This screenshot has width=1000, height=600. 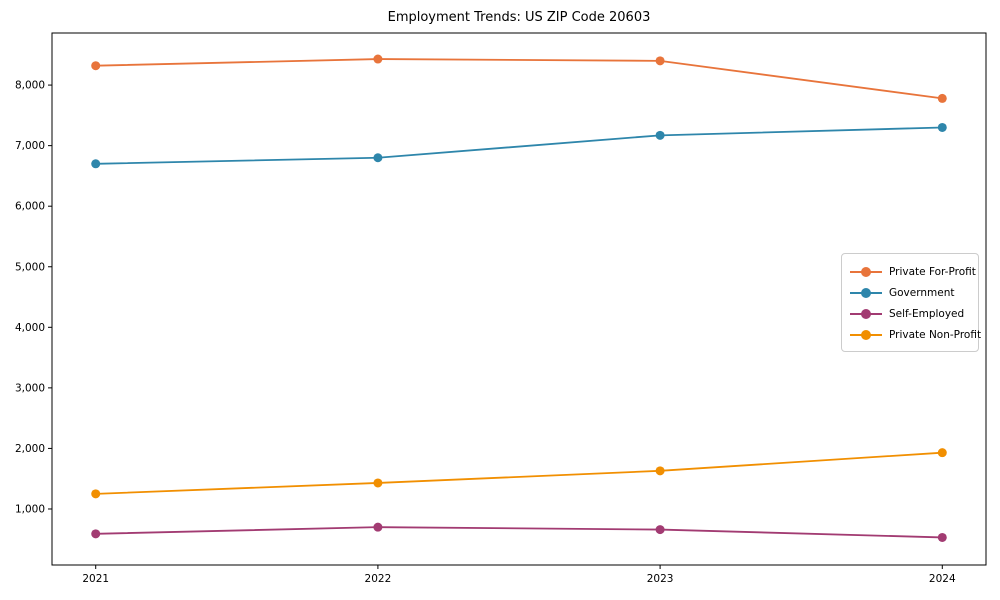 I want to click on data-point-private-non-profit-2023, so click(x=660, y=471).